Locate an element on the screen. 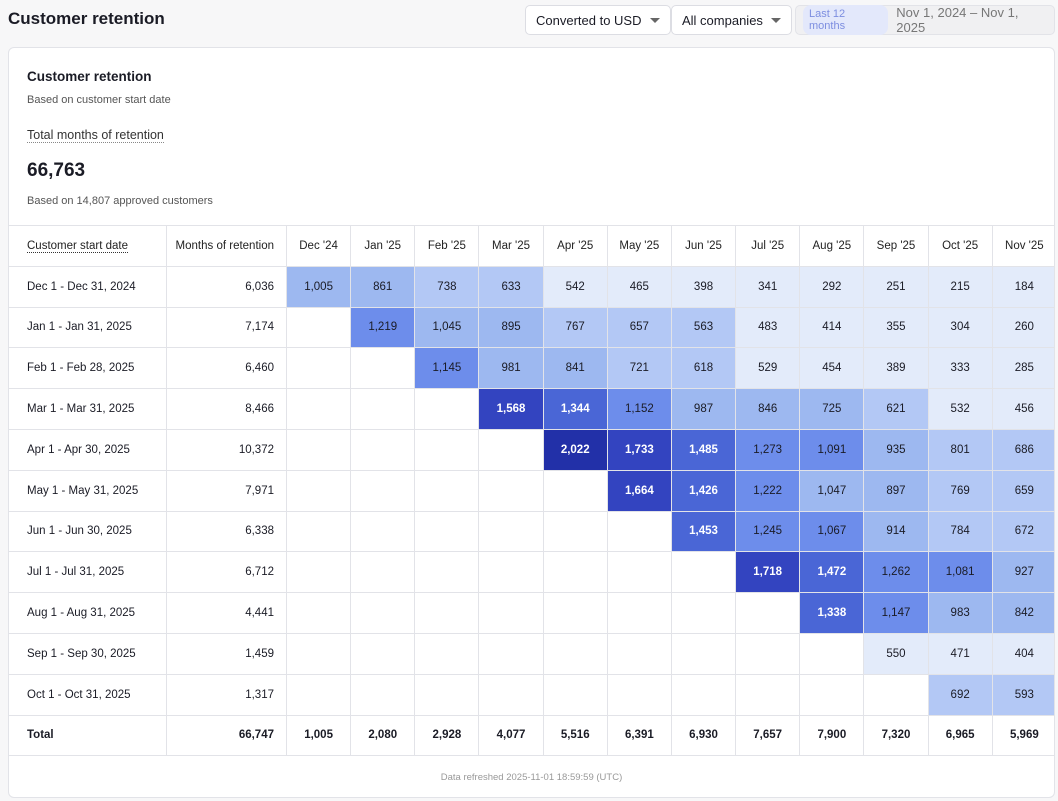 The image size is (1058, 801). retention-cell: 895 is located at coordinates (511, 327).